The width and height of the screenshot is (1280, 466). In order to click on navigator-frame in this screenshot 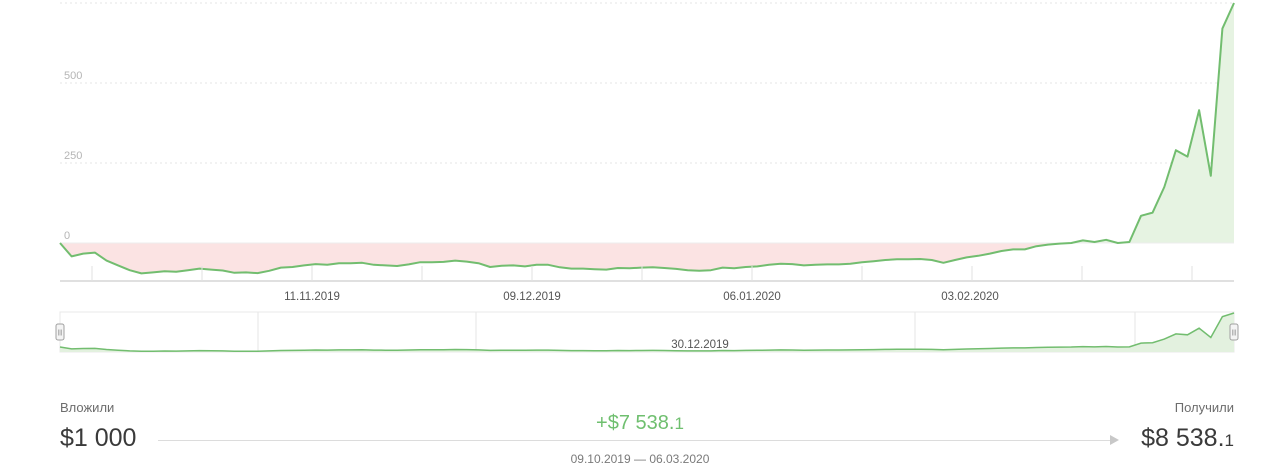, I will do `click(647, 332)`.